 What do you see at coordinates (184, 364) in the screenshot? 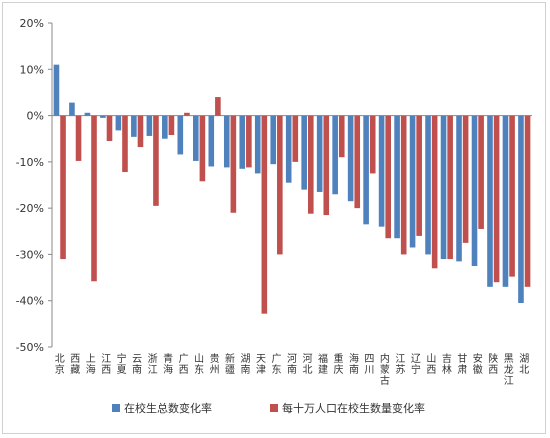
I see `x-category-label: 广西` at bounding box center [184, 364].